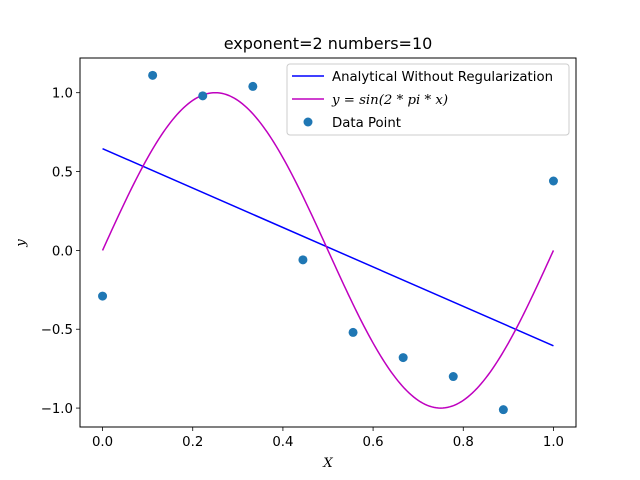  What do you see at coordinates (463, 442) in the screenshot?
I see `x-tick-label: 0.8` at bounding box center [463, 442].